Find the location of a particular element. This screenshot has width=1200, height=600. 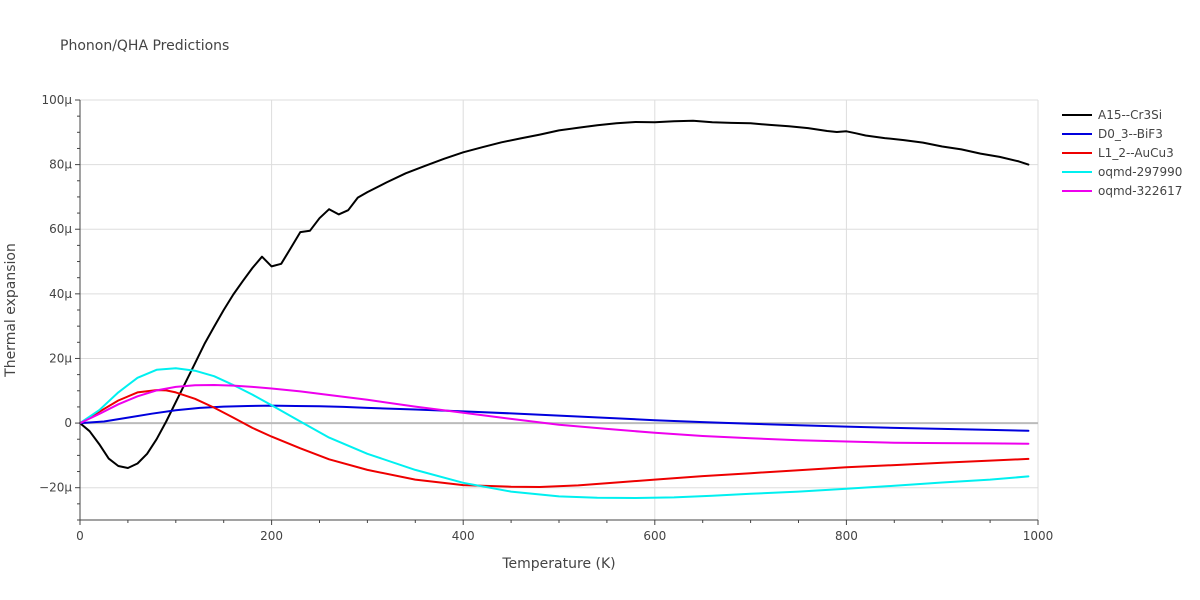

legend-item: oqmd-322617 is located at coordinates (1122, 191).